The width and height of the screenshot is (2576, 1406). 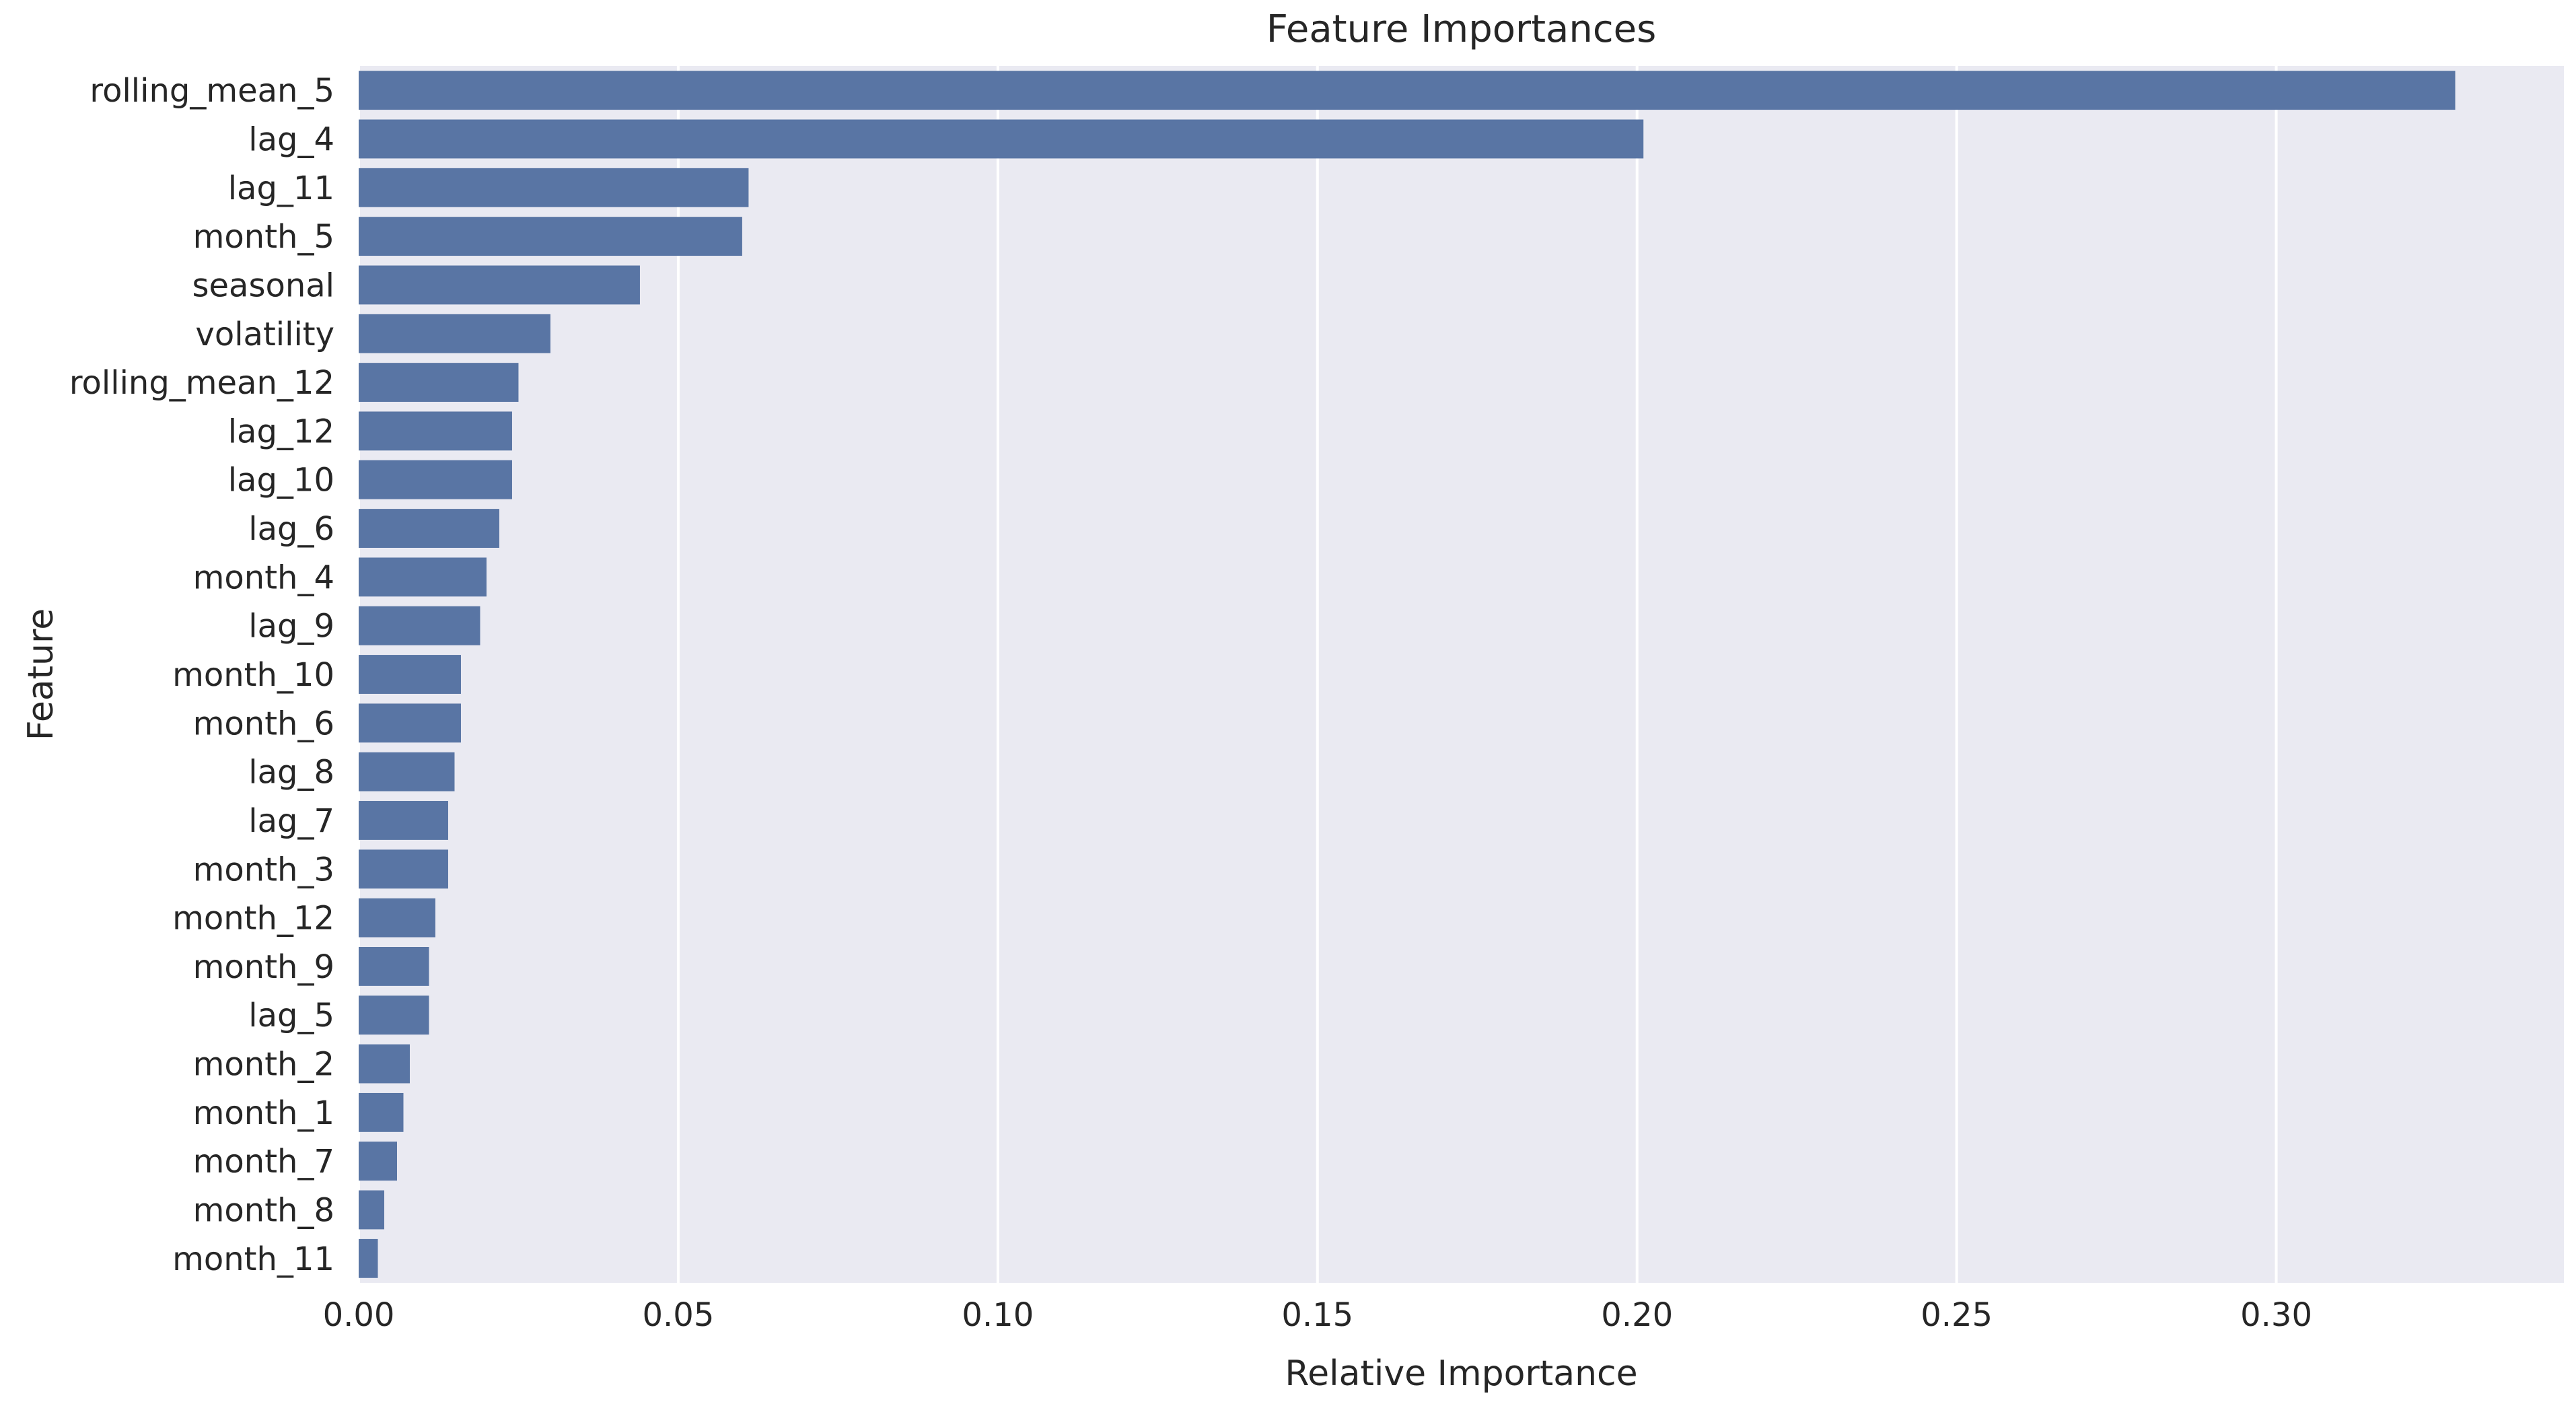 What do you see at coordinates (253, 1259) in the screenshot?
I see `y-tick-label: month_11` at bounding box center [253, 1259].